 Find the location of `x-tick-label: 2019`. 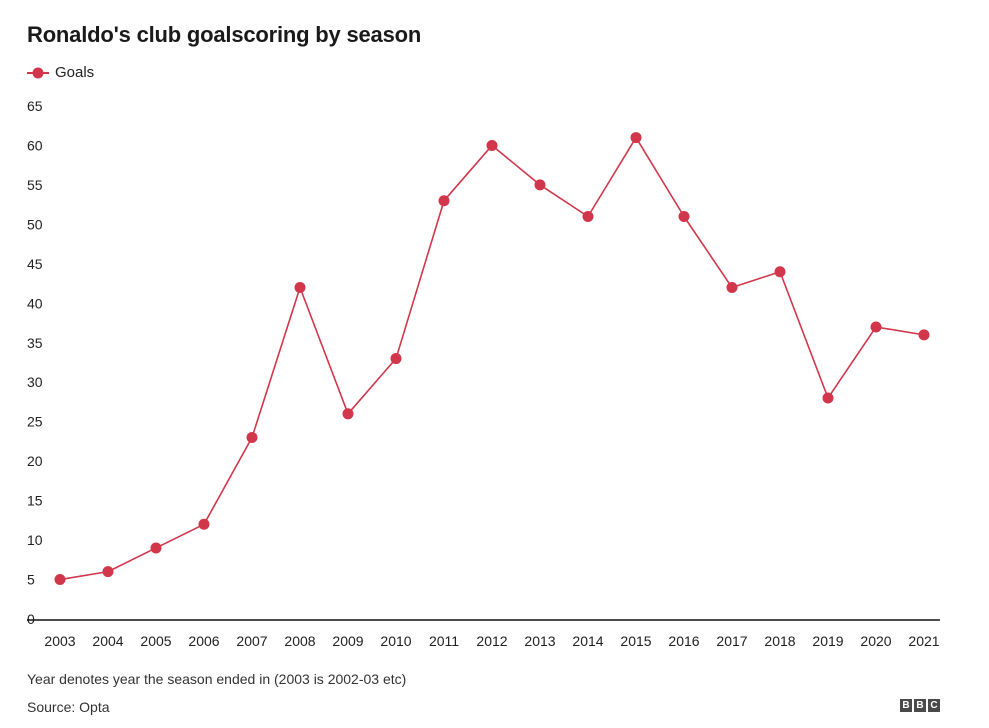

x-tick-label: 2019 is located at coordinates (827, 641).